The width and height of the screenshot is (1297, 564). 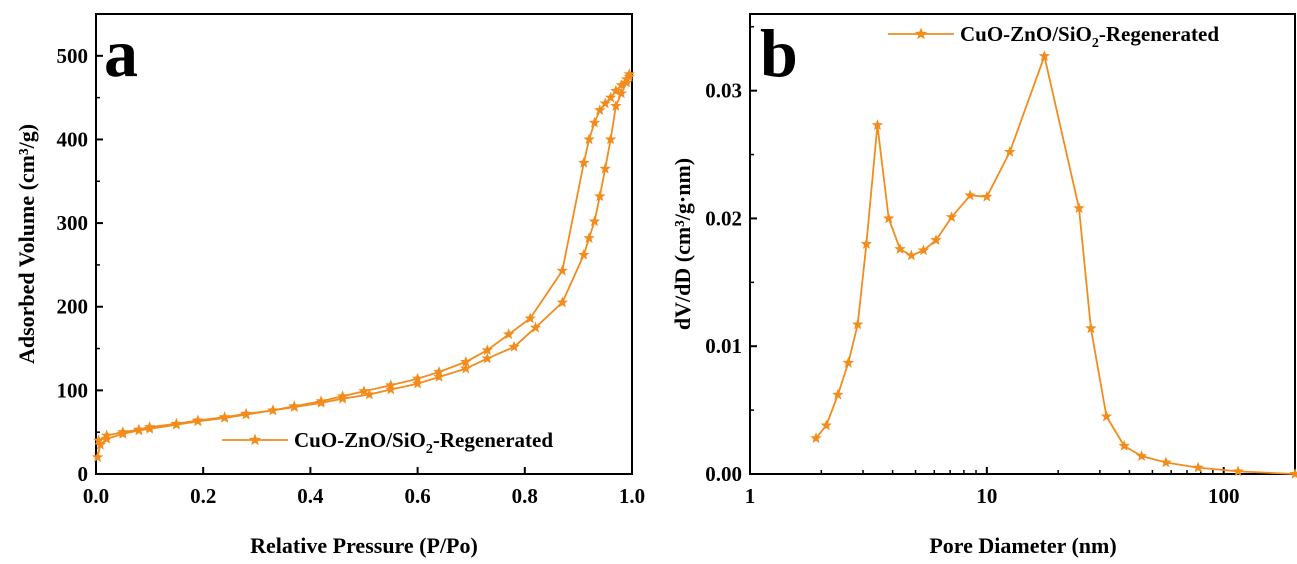 I want to click on panel-a-y-tick-label: 0, so click(x=83, y=474).